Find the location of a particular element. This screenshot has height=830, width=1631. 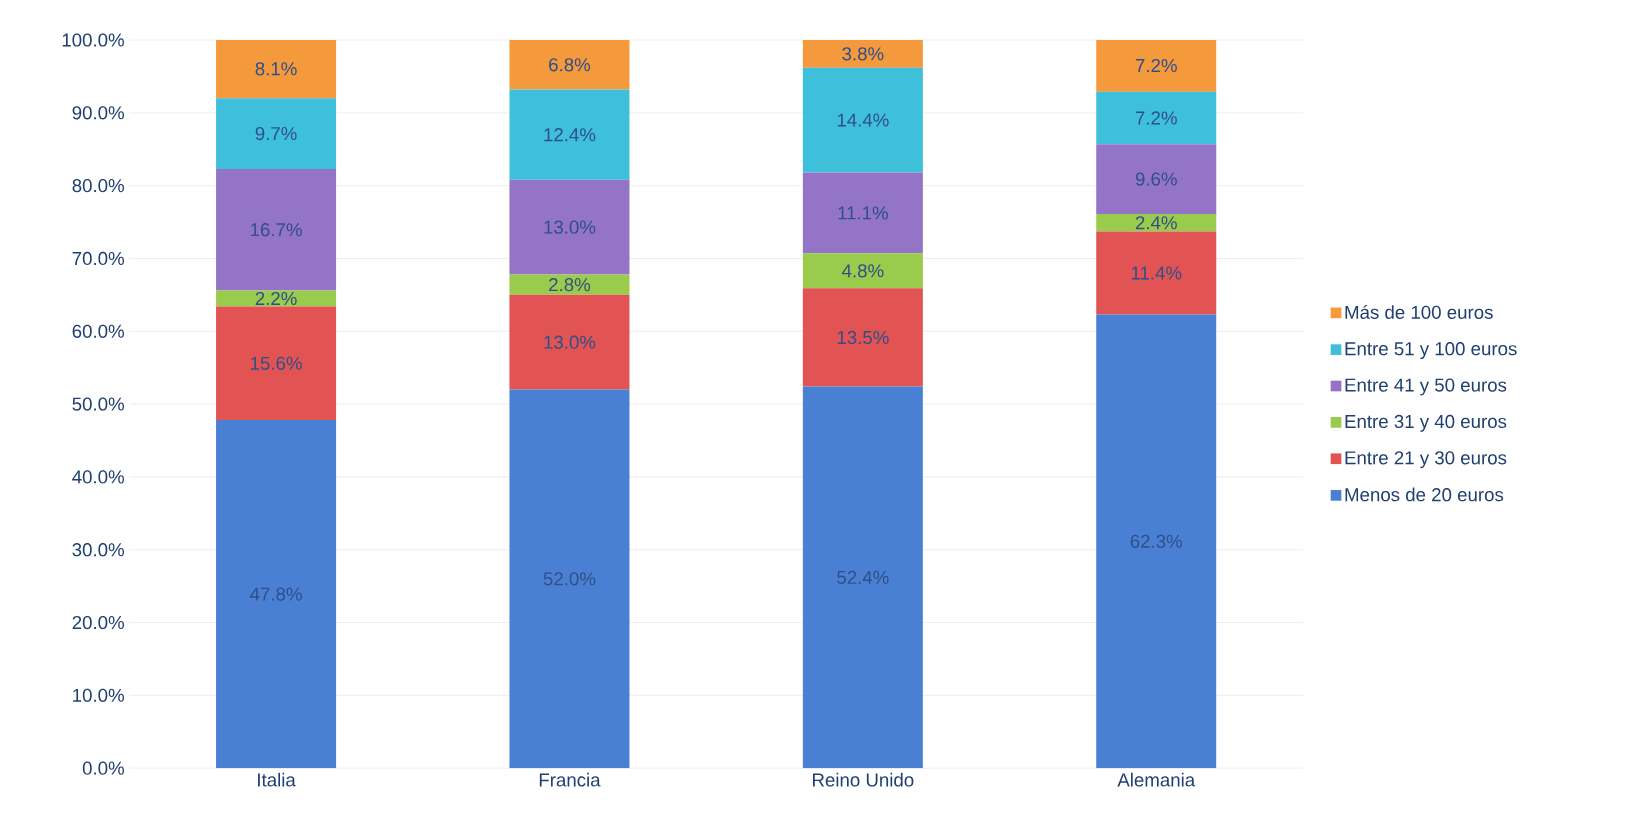

data-label: 3.8% is located at coordinates (863, 54).